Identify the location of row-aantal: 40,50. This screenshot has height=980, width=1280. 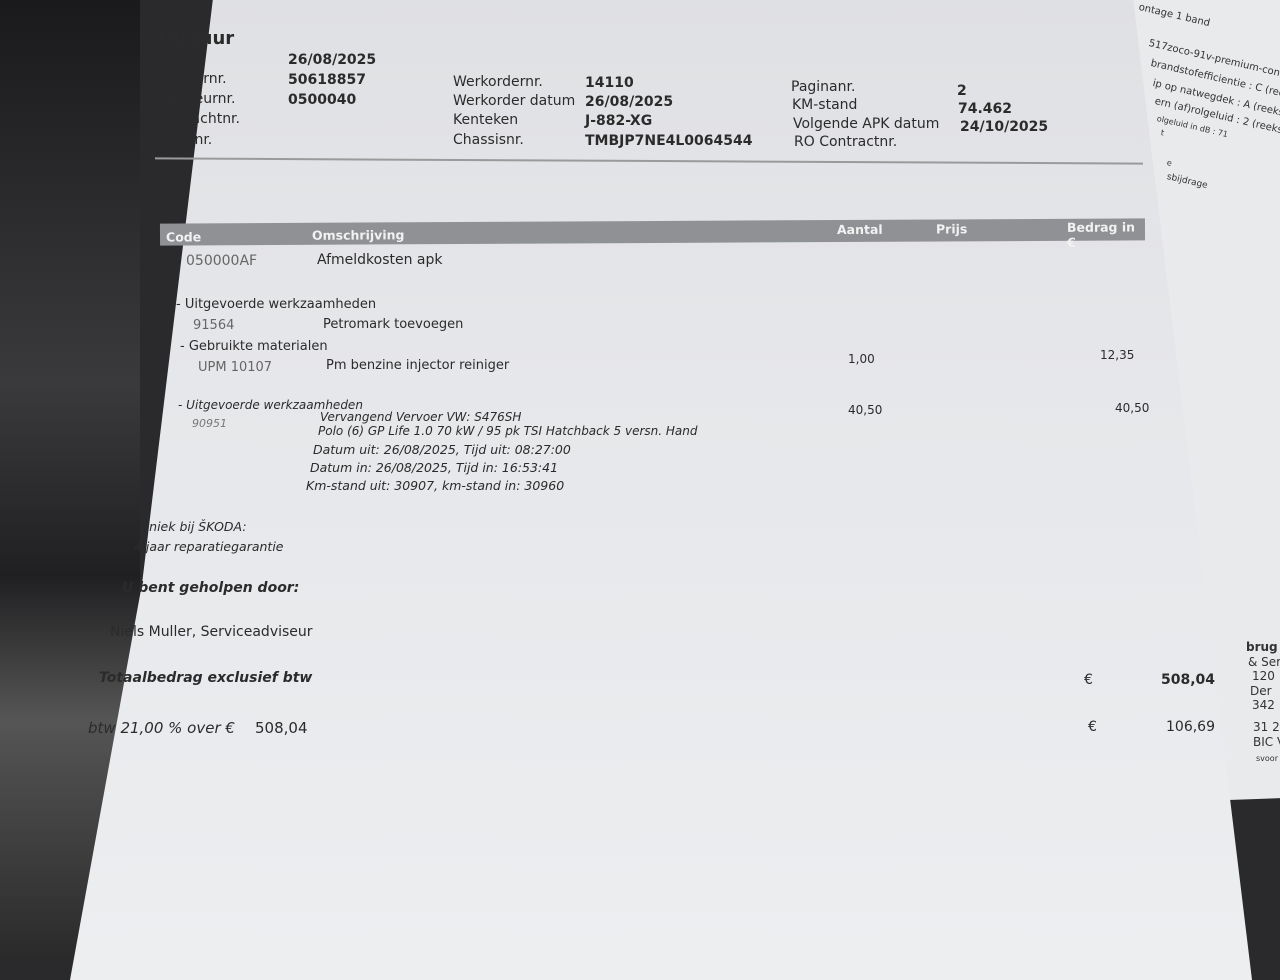
(865, 410).